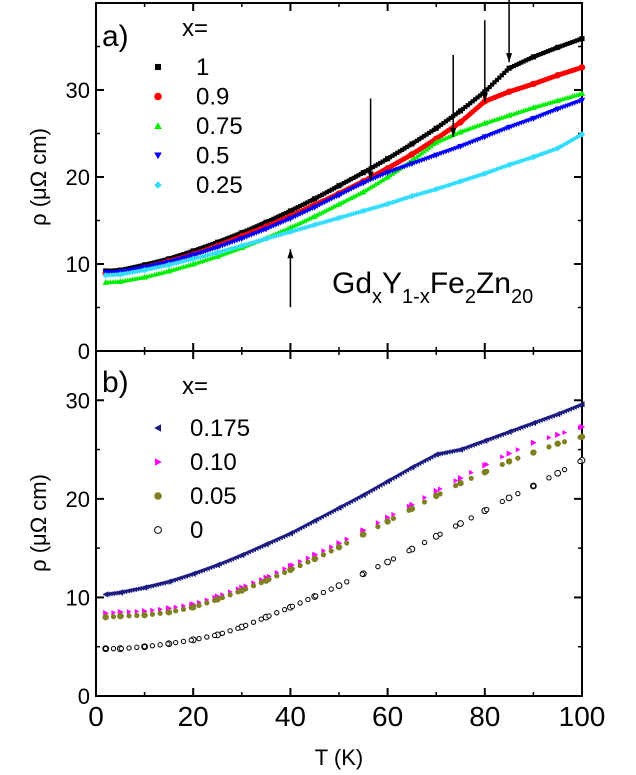  What do you see at coordinates (213, 462) in the screenshot?
I see `legend-label: 0.10` at bounding box center [213, 462].